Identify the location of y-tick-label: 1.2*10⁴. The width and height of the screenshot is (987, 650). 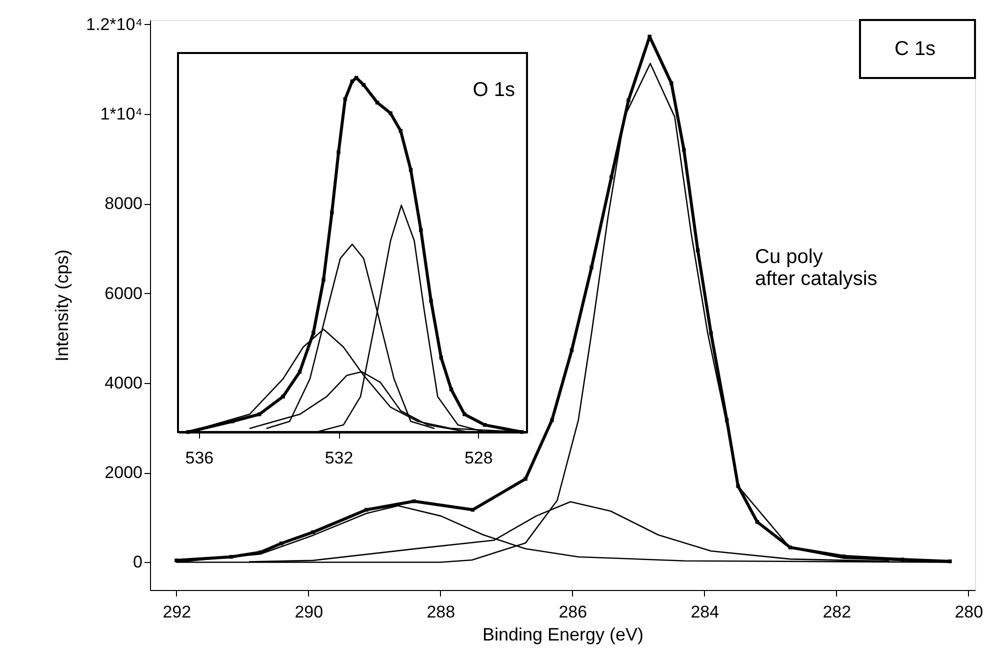
(114, 24).